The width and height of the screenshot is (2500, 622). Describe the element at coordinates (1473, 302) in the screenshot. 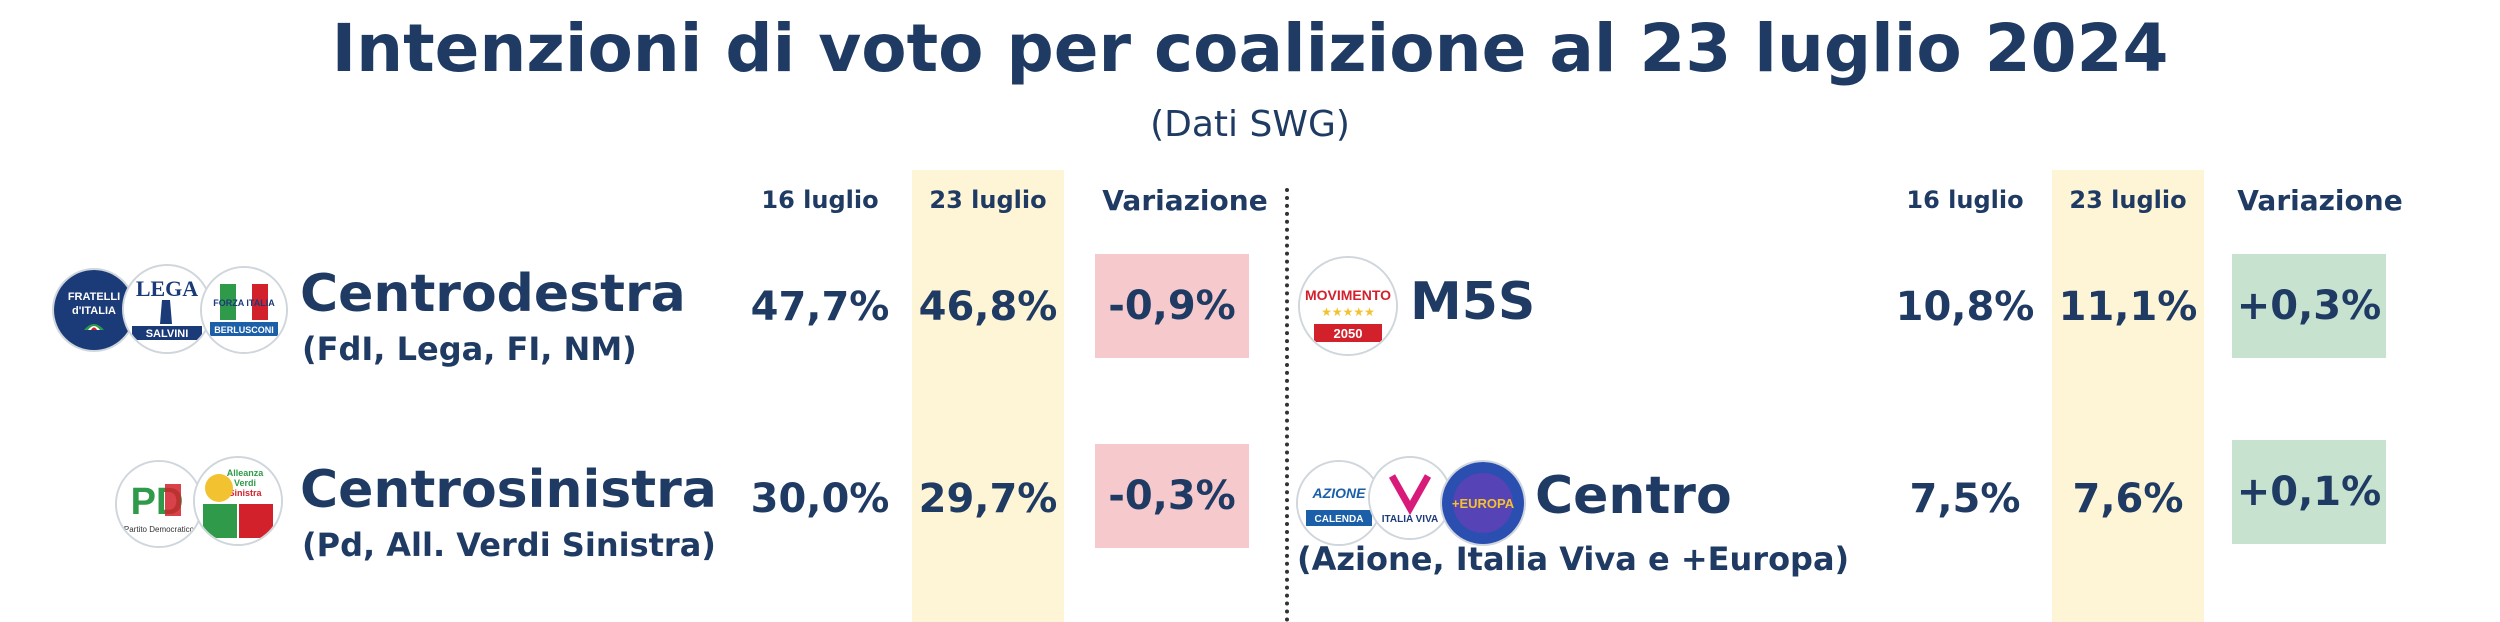

I see `coalition-name-m5s: M5S` at that location.